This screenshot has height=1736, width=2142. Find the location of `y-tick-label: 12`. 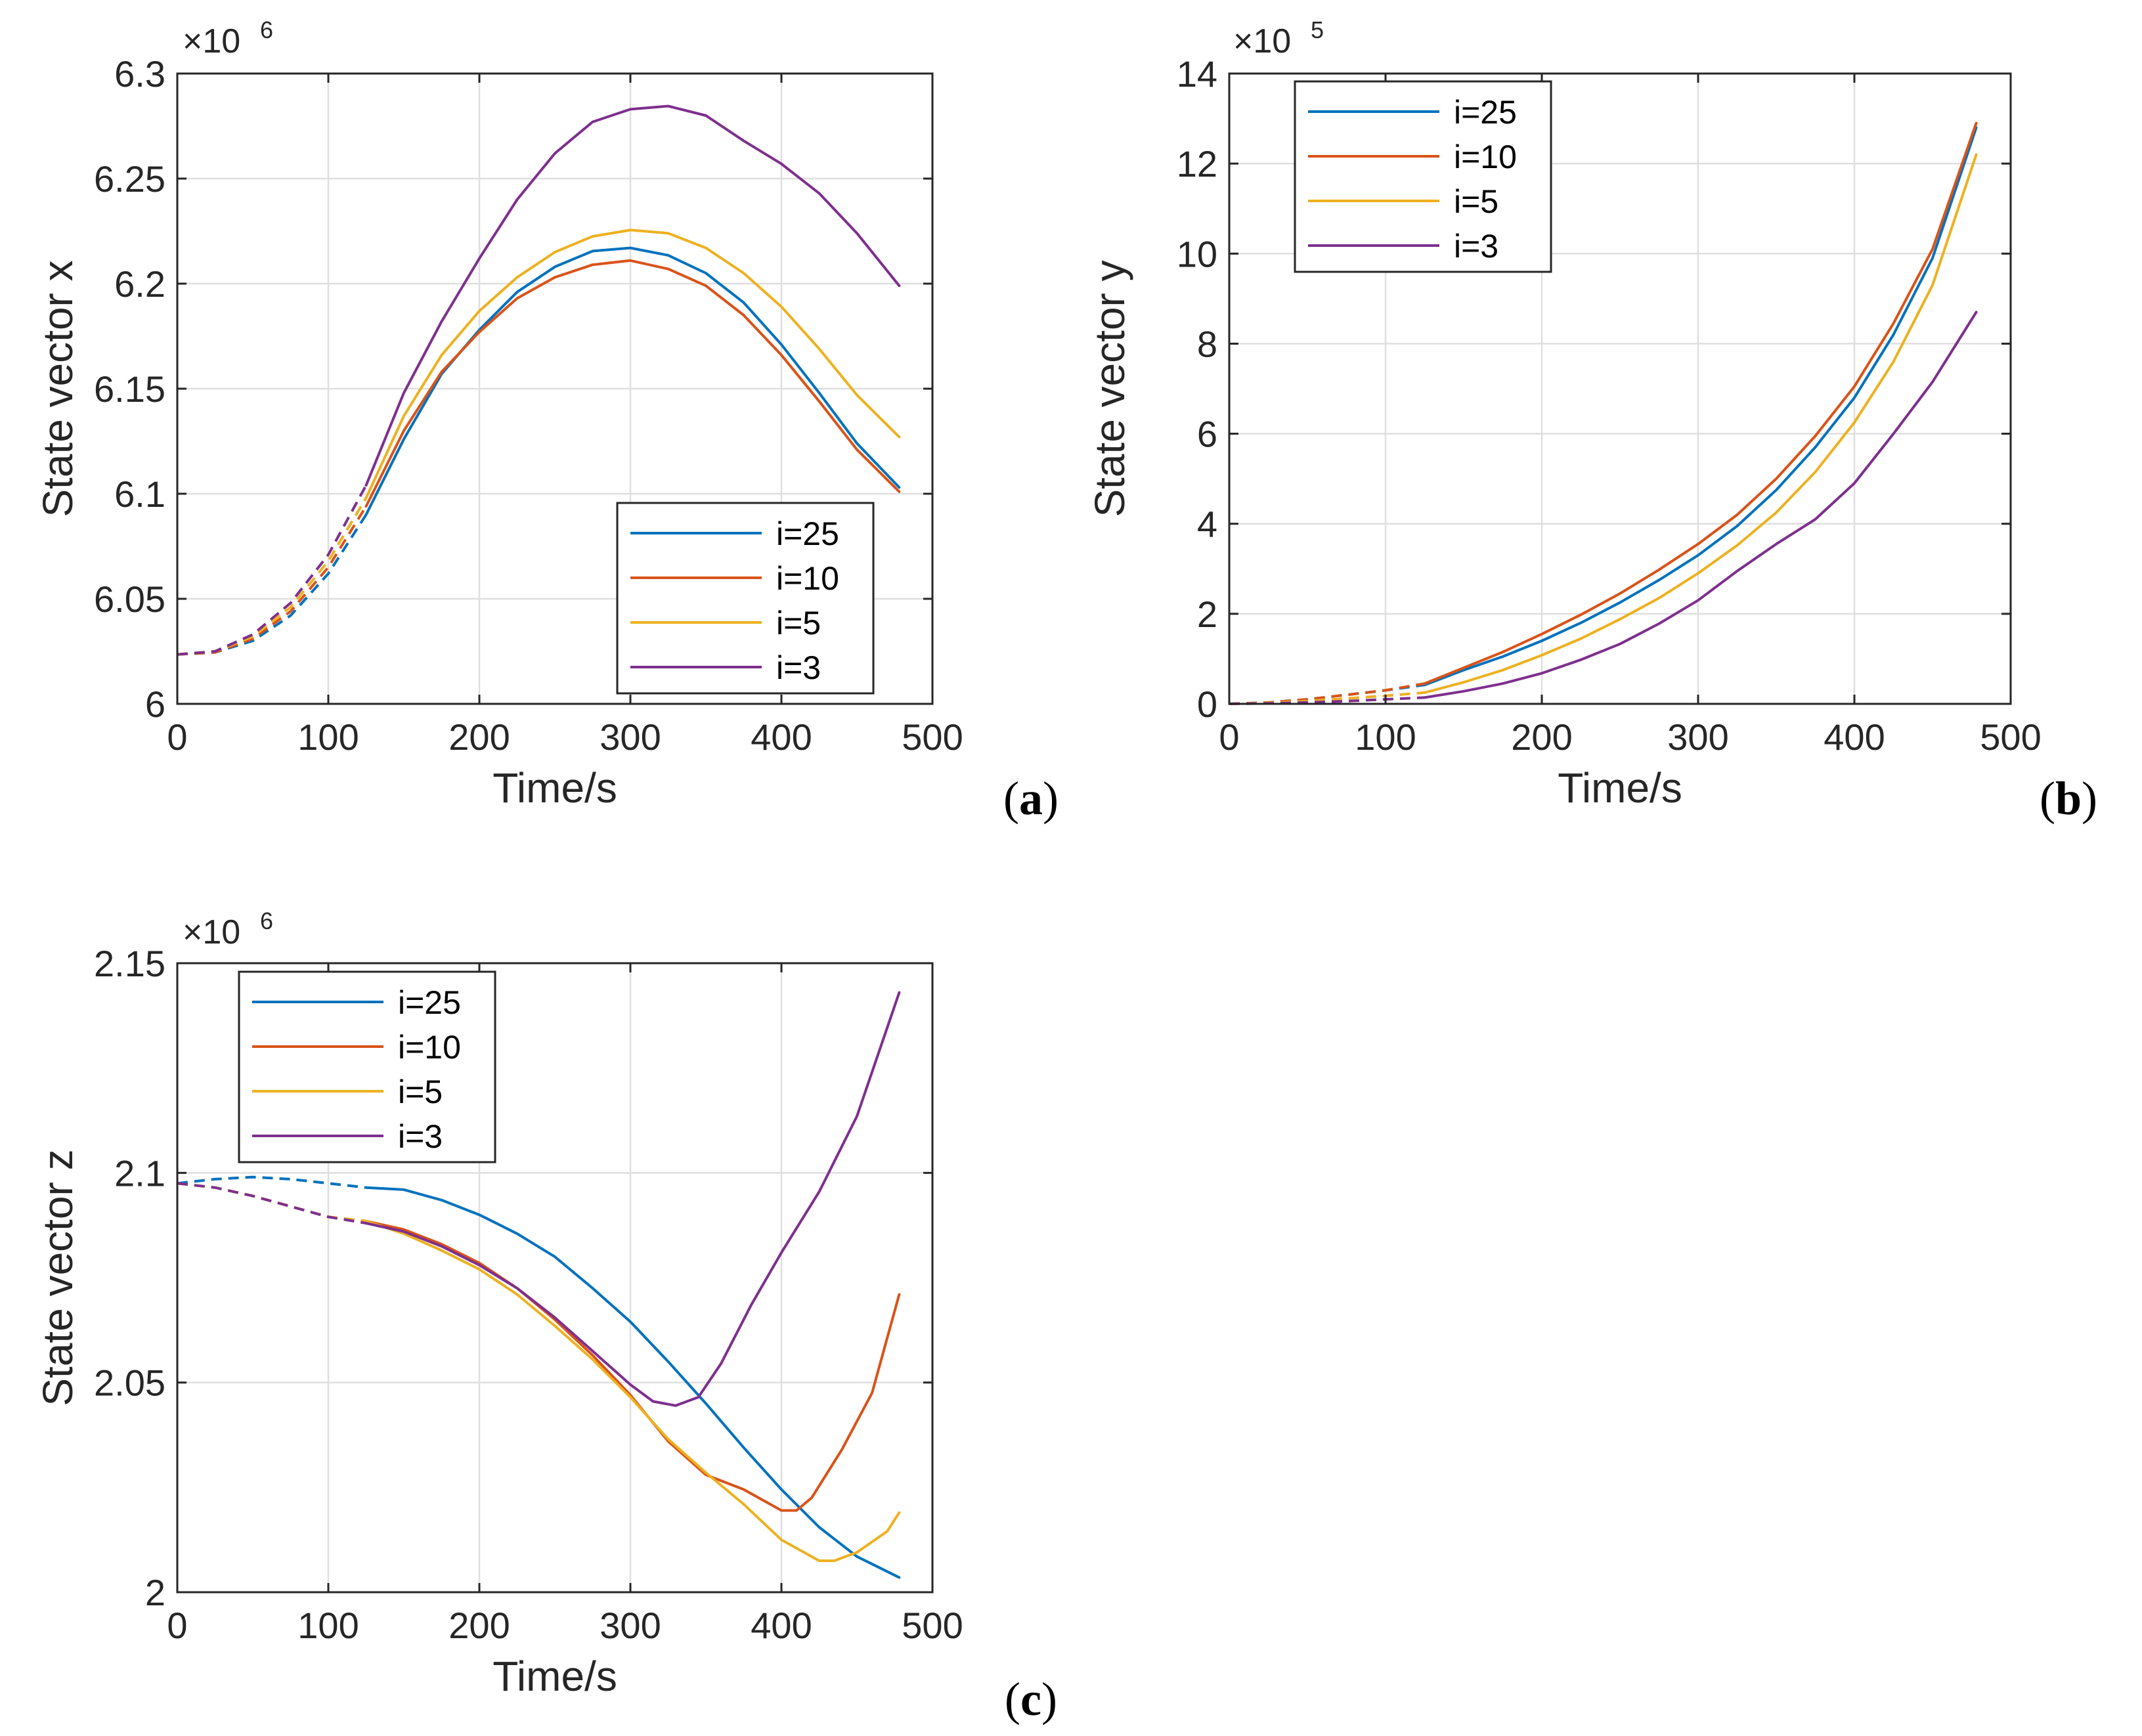

y-tick-label: 12 is located at coordinates (1197, 163).